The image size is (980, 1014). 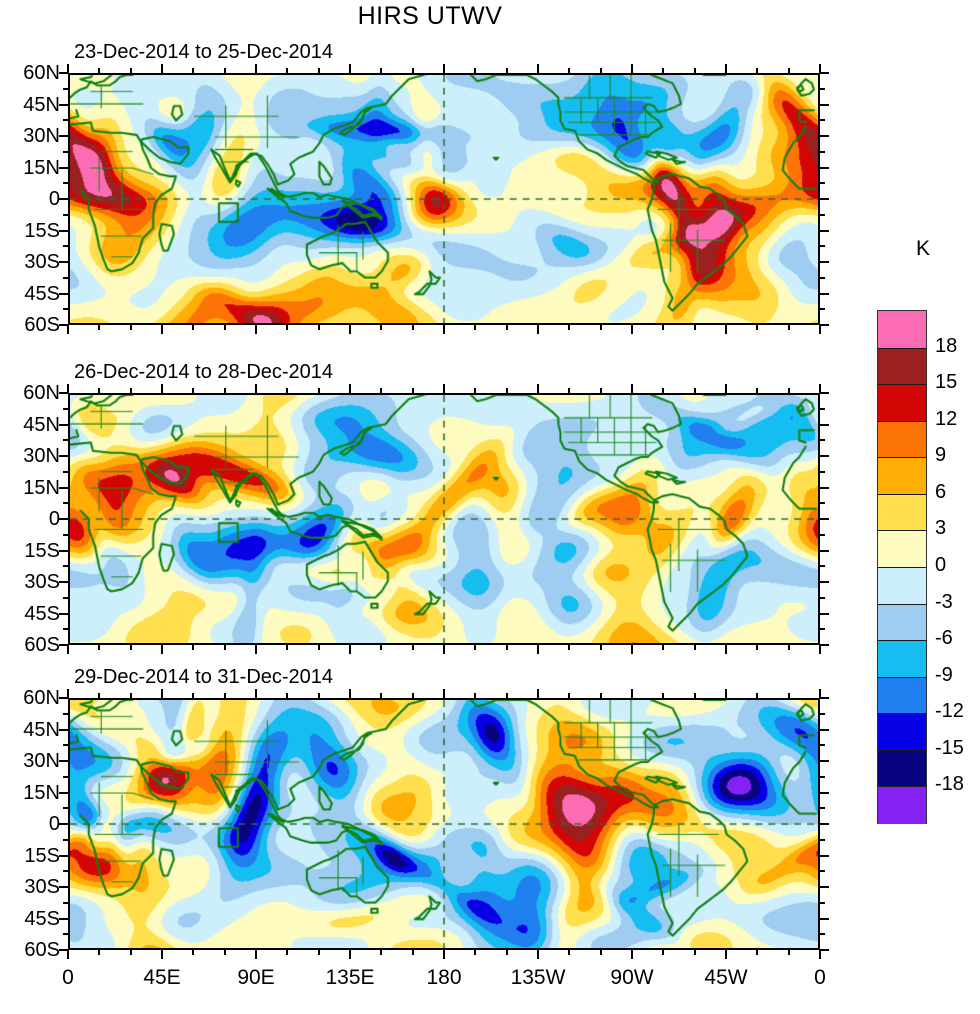 I want to click on colorbar-band-orange-red, so click(x=902, y=439).